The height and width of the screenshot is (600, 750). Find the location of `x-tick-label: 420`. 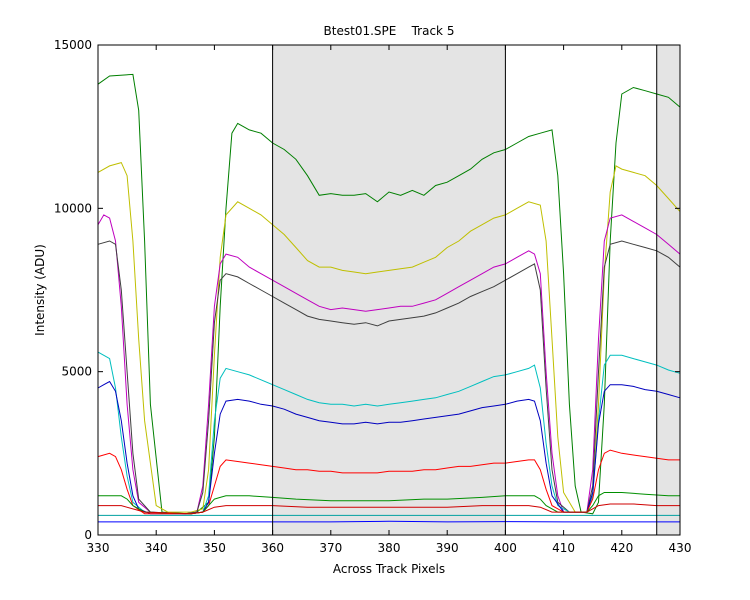

x-tick-label: 420 is located at coordinates (621, 548).